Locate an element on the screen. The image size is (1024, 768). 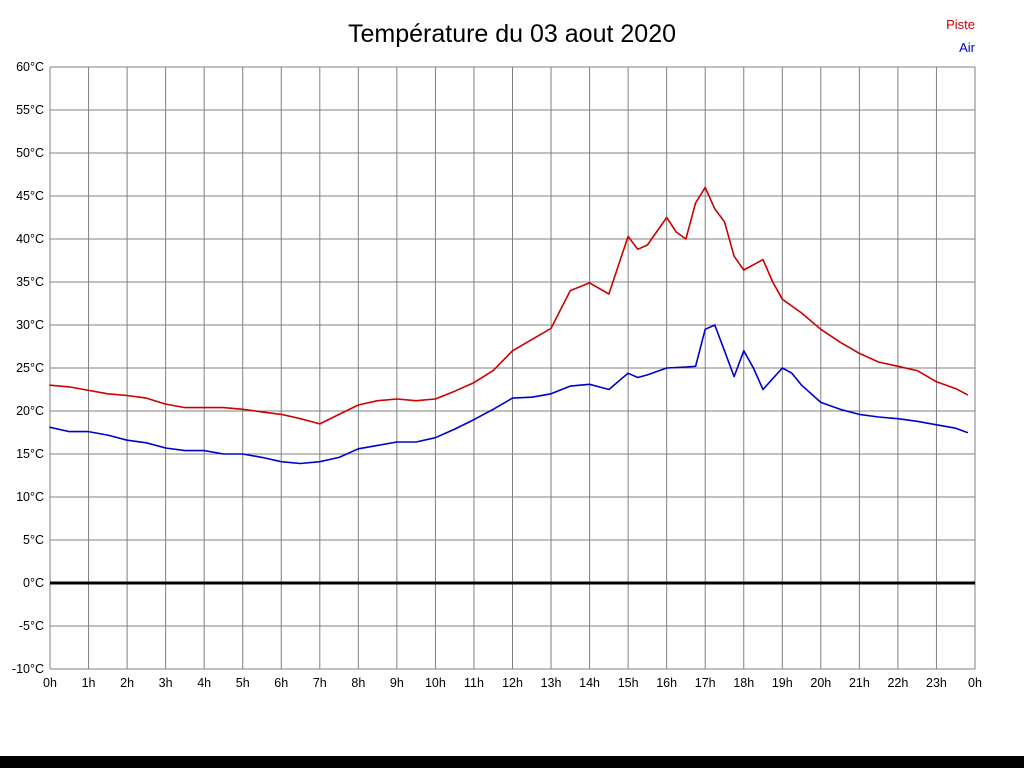
y-tick-label: 50°C is located at coordinates (30, 153).